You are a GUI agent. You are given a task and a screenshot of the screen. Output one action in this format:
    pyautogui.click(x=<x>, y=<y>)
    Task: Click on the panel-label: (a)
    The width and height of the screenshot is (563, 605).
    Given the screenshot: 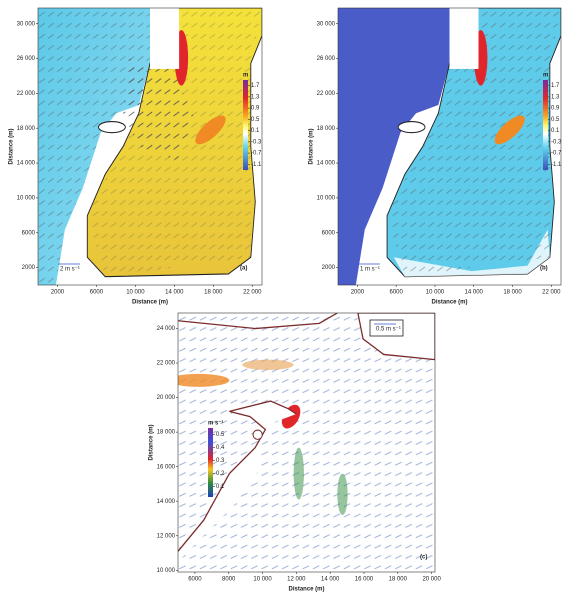 What is the action you would take?
    pyautogui.click(x=243, y=269)
    